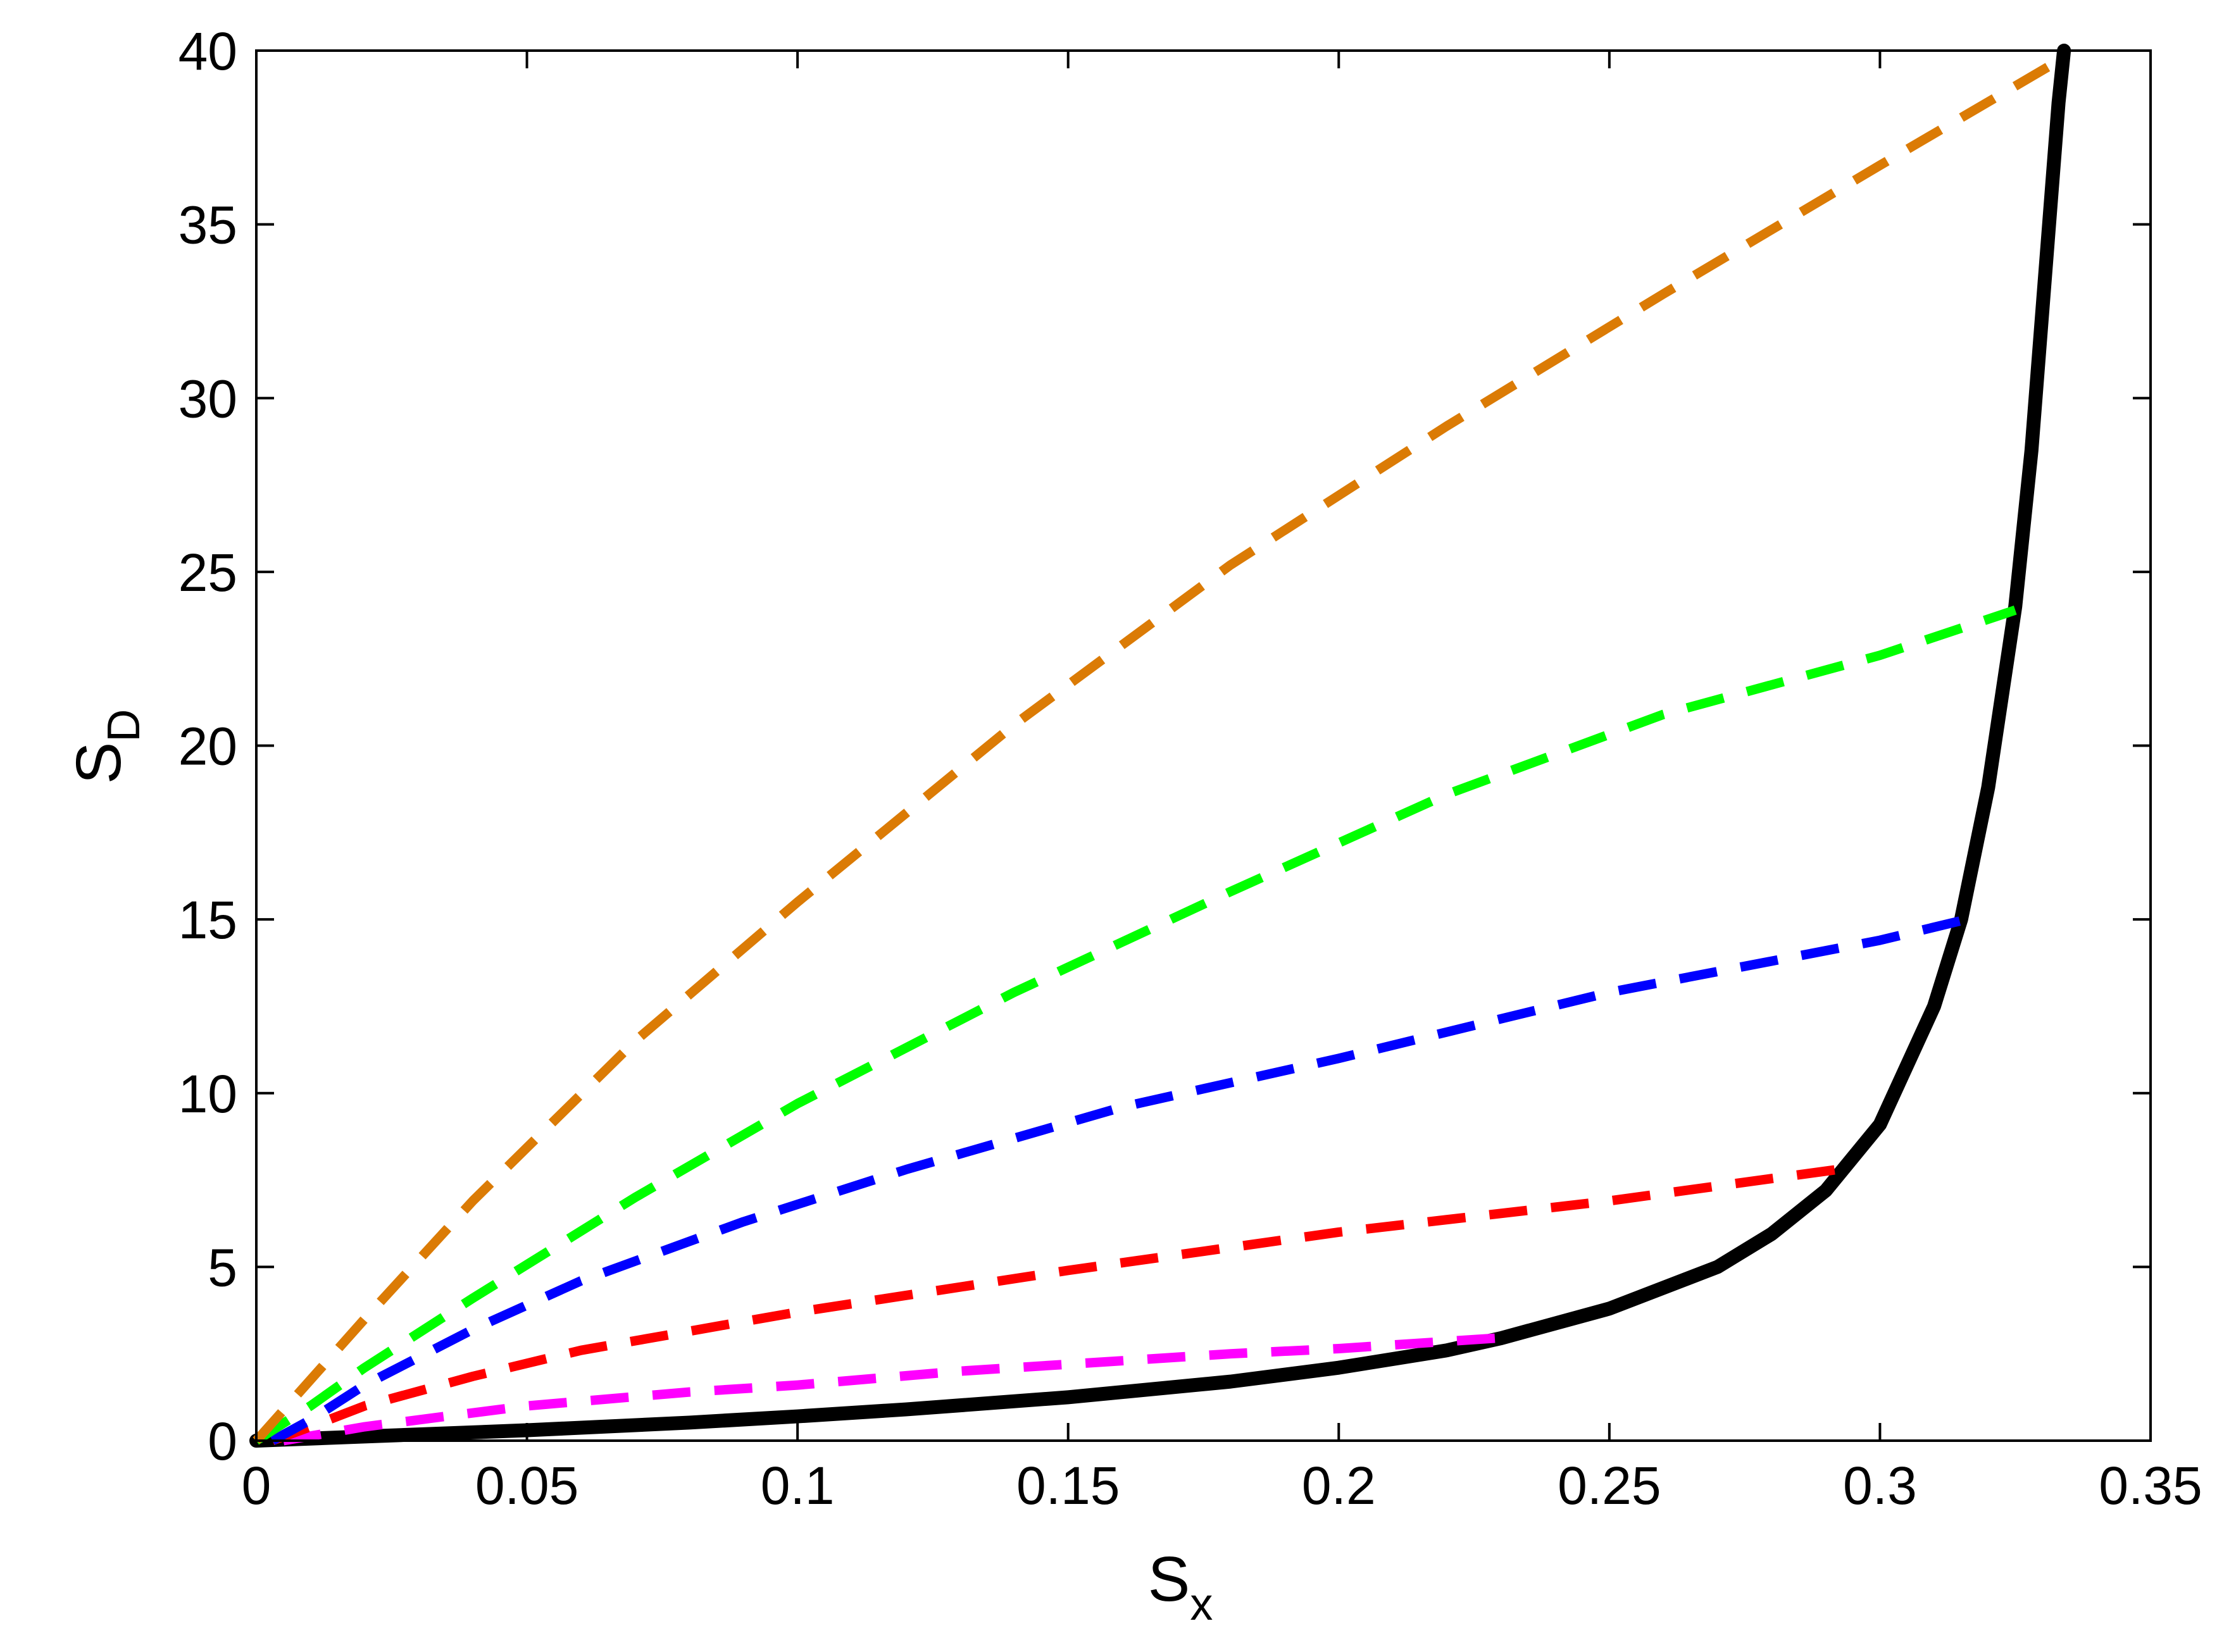 This screenshot has height=1652, width=2236. I want to click on y-tick-labels: 0 5 10 15 20 25 30 35 40, so click(208, 746).